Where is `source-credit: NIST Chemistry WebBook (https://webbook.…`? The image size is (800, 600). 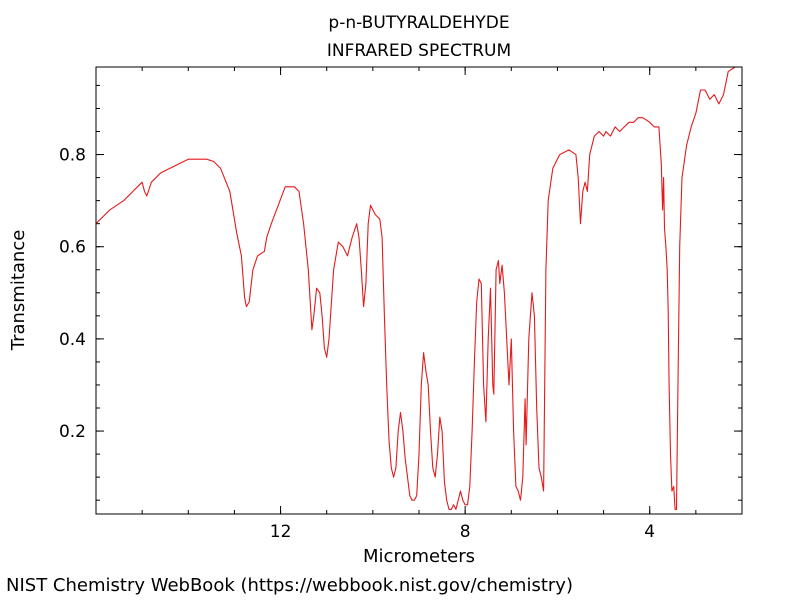 source-credit: NIST Chemistry WebBook (https://webbook.… is located at coordinates (289, 585).